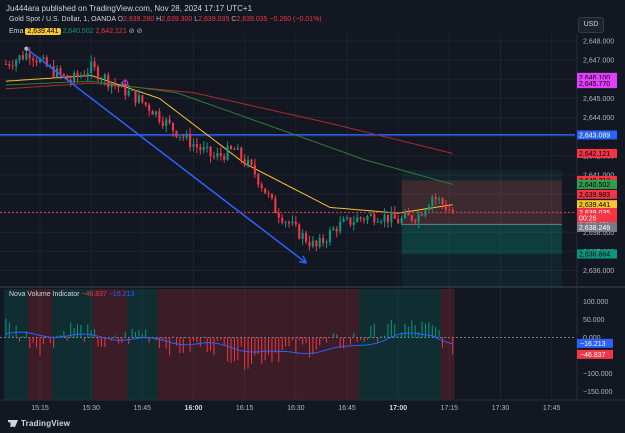  Describe the element at coordinates (120, 19) in the screenshot. I see `open-label: O` at that location.